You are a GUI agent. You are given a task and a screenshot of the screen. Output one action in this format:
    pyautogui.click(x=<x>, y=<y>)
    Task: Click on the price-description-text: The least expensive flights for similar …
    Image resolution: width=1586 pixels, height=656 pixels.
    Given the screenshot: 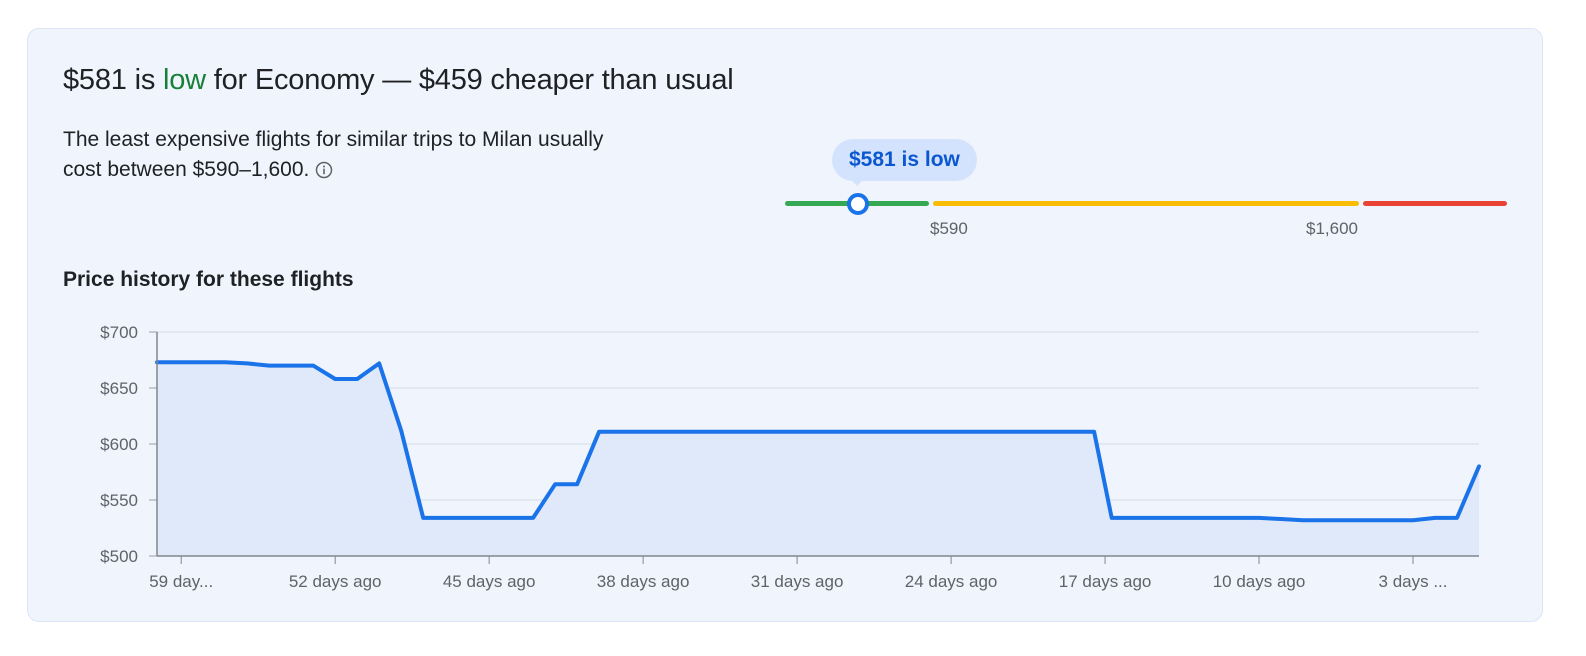 What is the action you would take?
    pyautogui.click(x=333, y=154)
    